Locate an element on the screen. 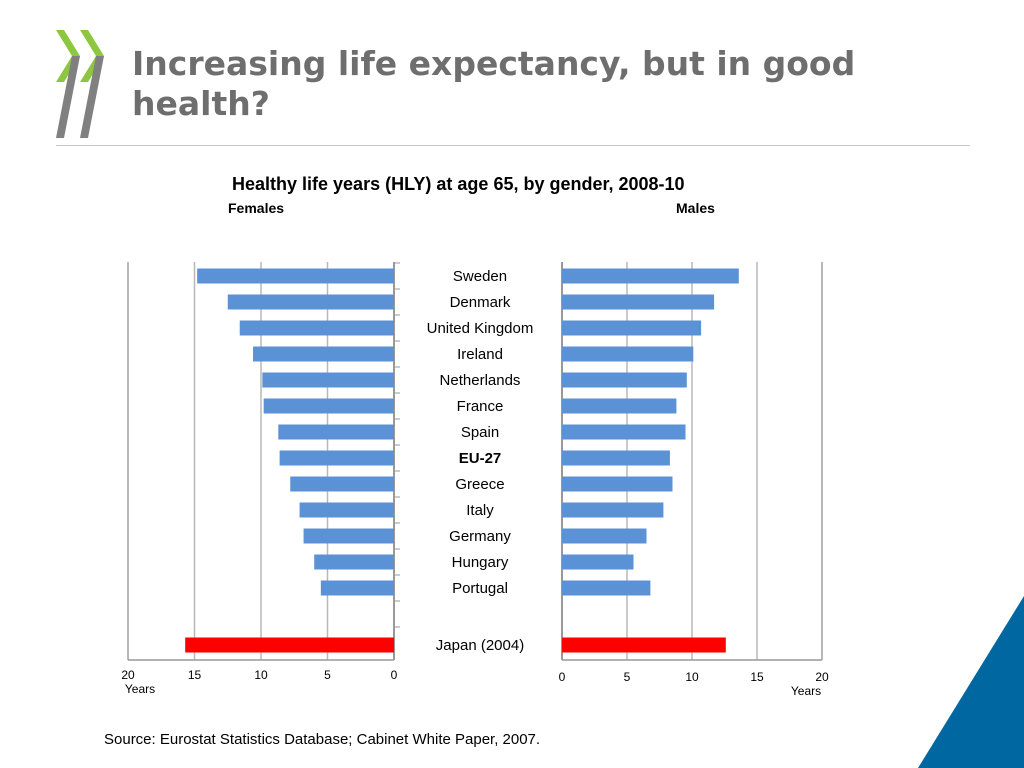 The image size is (1024, 768). category-label-greece: Greece is located at coordinates (479, 484).